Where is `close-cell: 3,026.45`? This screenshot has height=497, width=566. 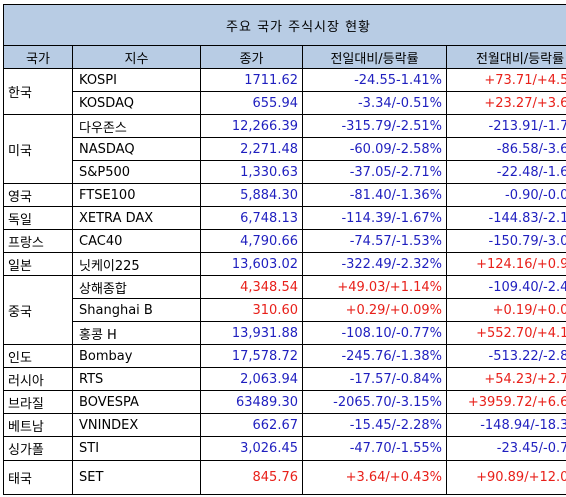 close-cell: 3,026.45 is located at coordinates (251, 448).